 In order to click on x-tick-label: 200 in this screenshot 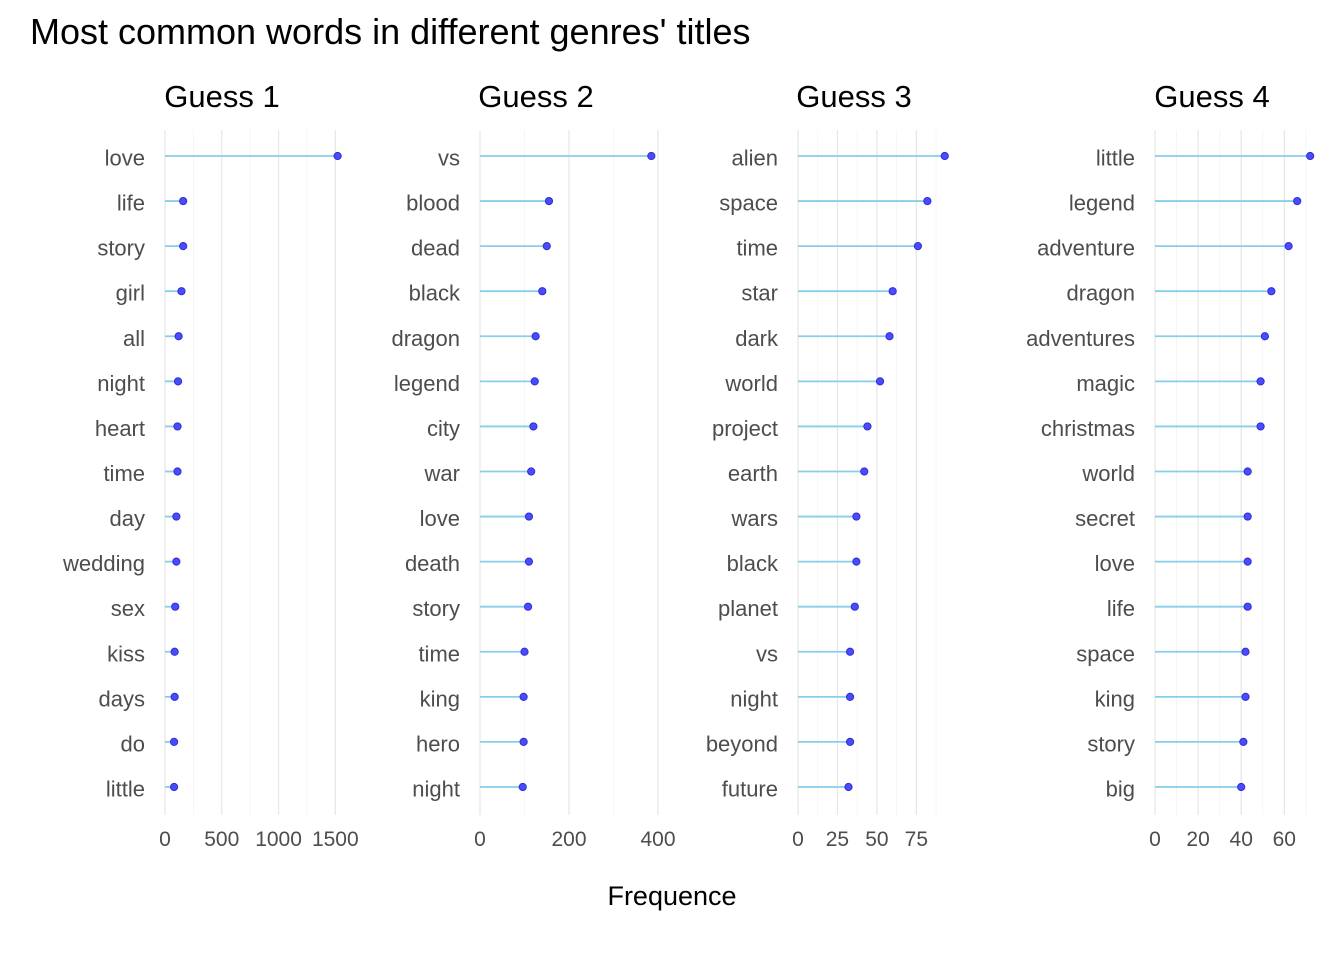, I will do `click(568, 839)`.